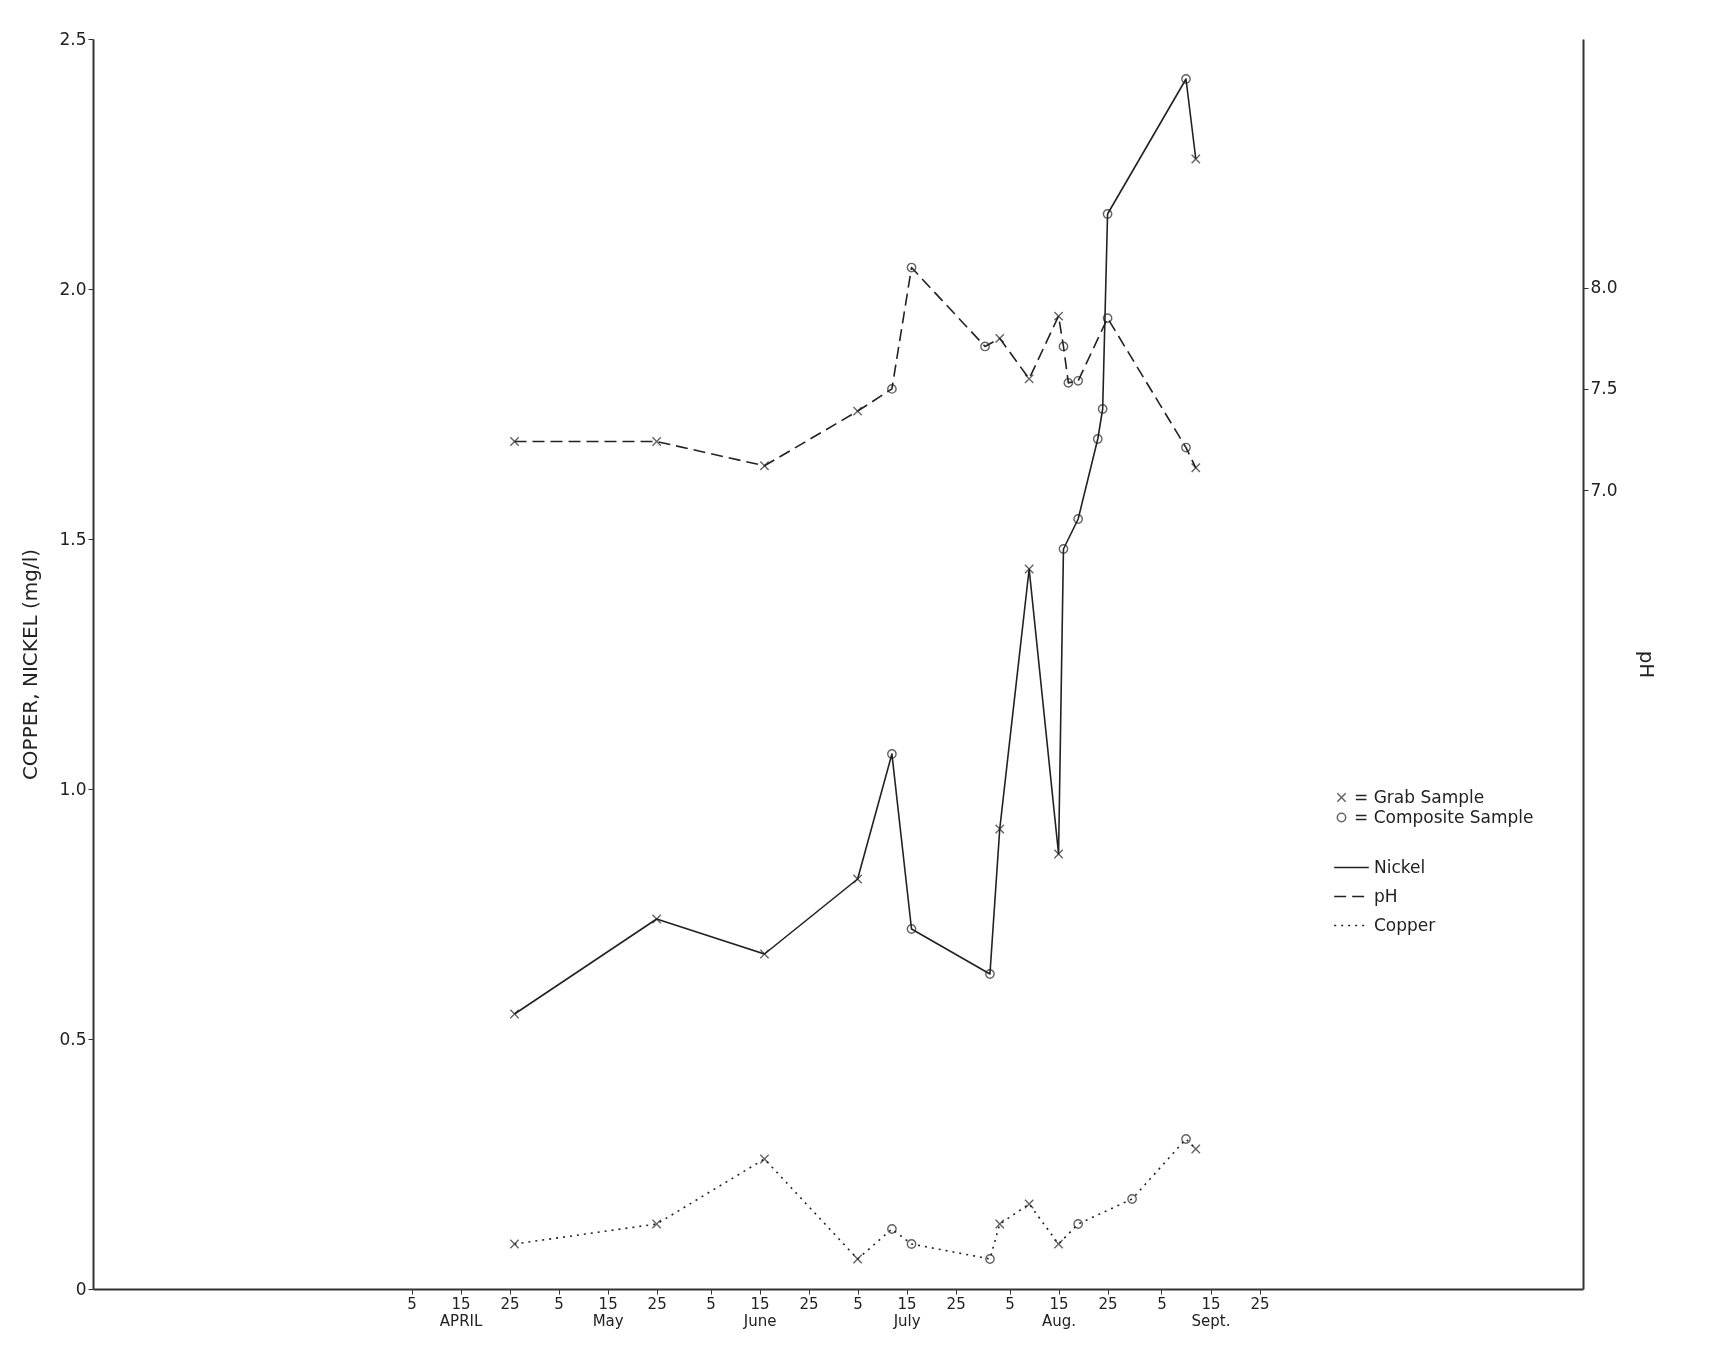 The height and width of the screenshot is (1353, 1712). I want to click on y-tick-label: 0.5, so click(73, 1038).